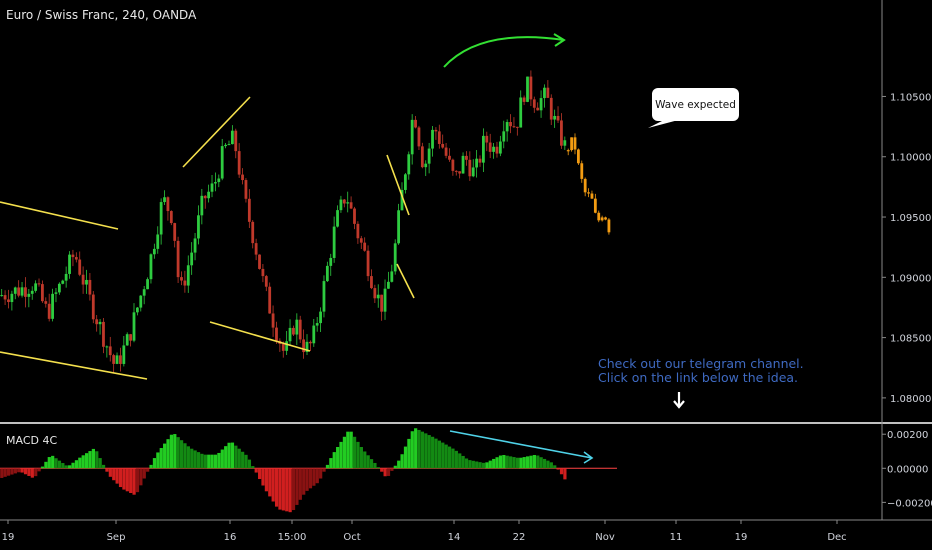 The height and width of the screenshot is (550, 932). What do you see at coordinates (521, 444) in the screenshot?
I see `divergence-line` at bounding box center [521, 444].